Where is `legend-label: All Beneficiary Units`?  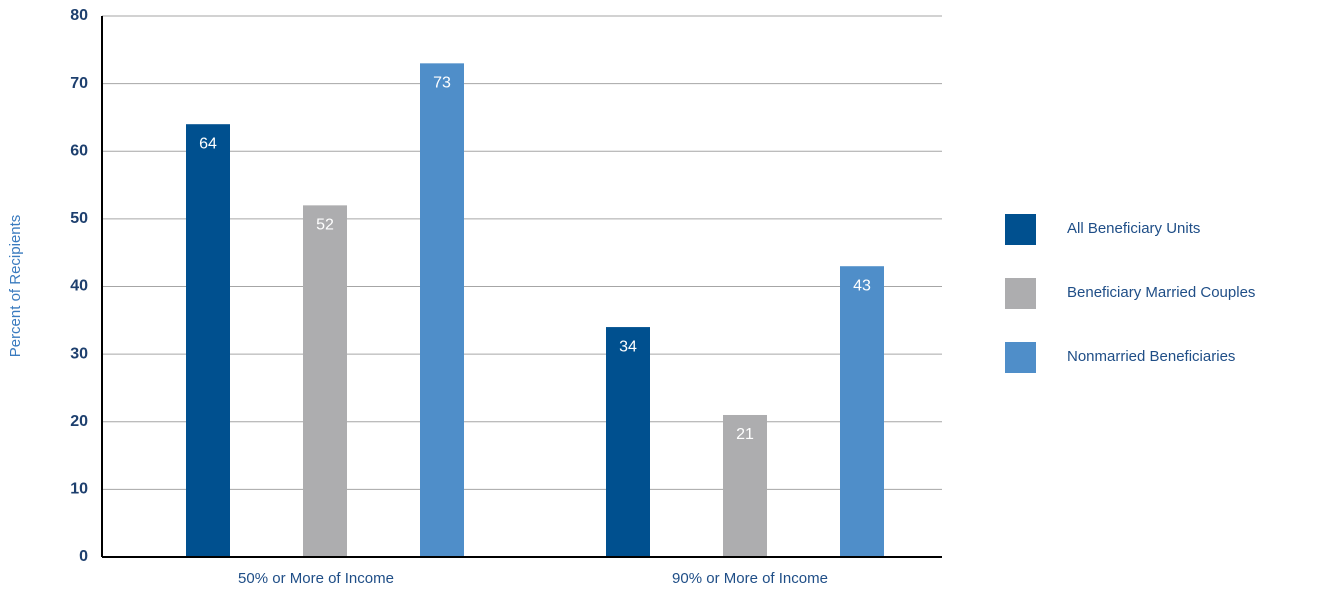
legend-label: All Beneficiary Units is located at coordinates (1133, 228).